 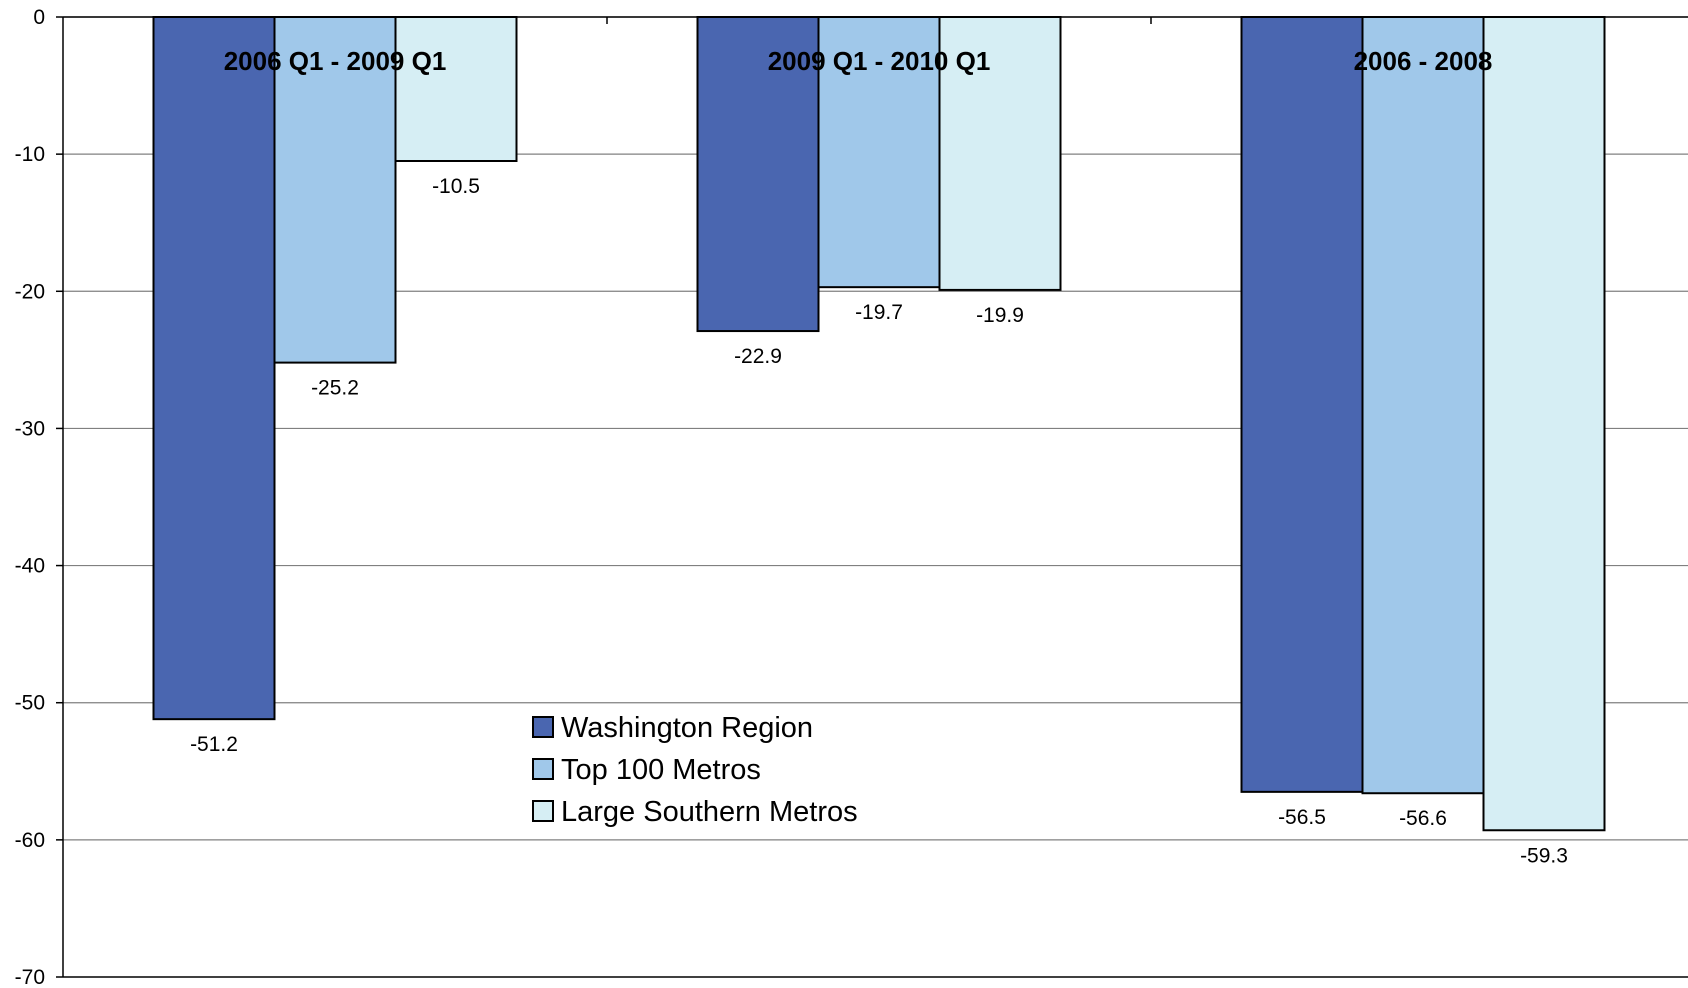 What do you see at coordinates (879, 61) in the screenshot?
I see `category-label: 2009 Q1 - 2010 Q1` at bounding box center [879, 61].